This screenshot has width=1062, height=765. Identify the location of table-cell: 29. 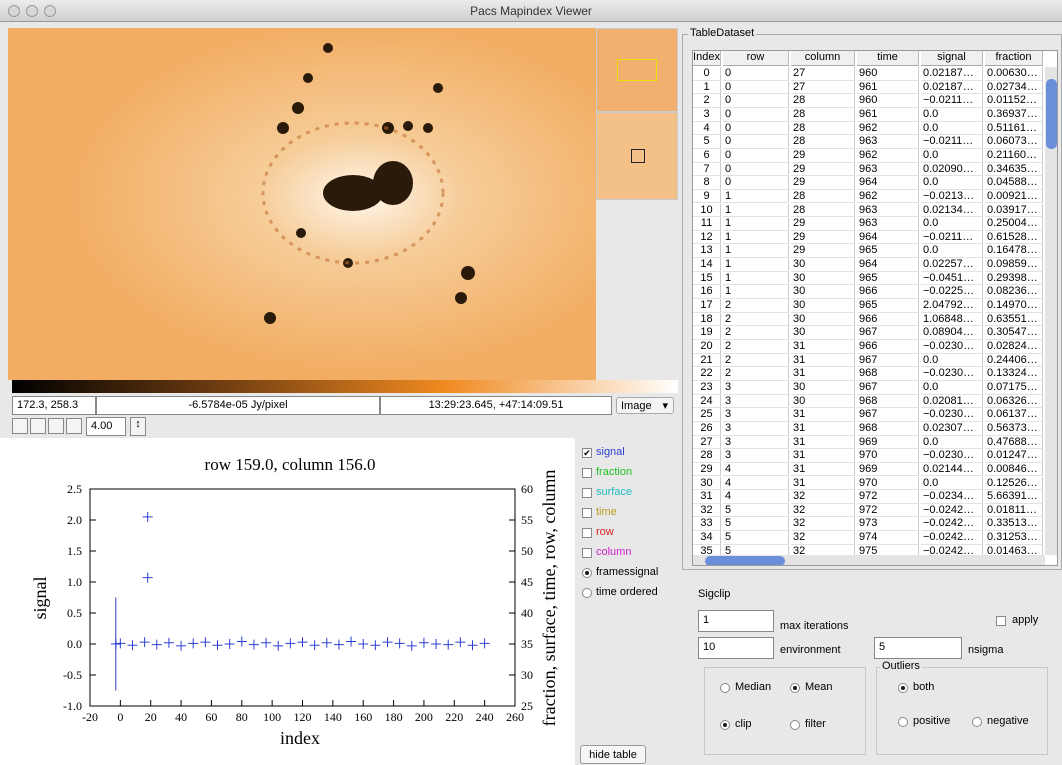
(823, 237).